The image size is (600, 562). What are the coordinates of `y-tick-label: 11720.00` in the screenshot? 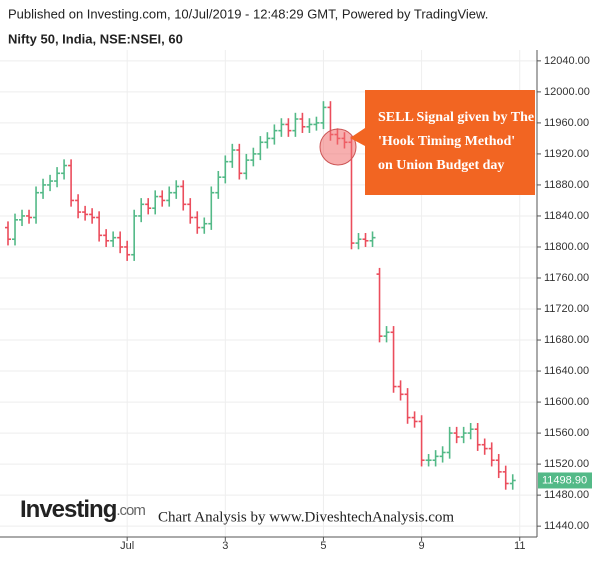 It's located at (566, 309).